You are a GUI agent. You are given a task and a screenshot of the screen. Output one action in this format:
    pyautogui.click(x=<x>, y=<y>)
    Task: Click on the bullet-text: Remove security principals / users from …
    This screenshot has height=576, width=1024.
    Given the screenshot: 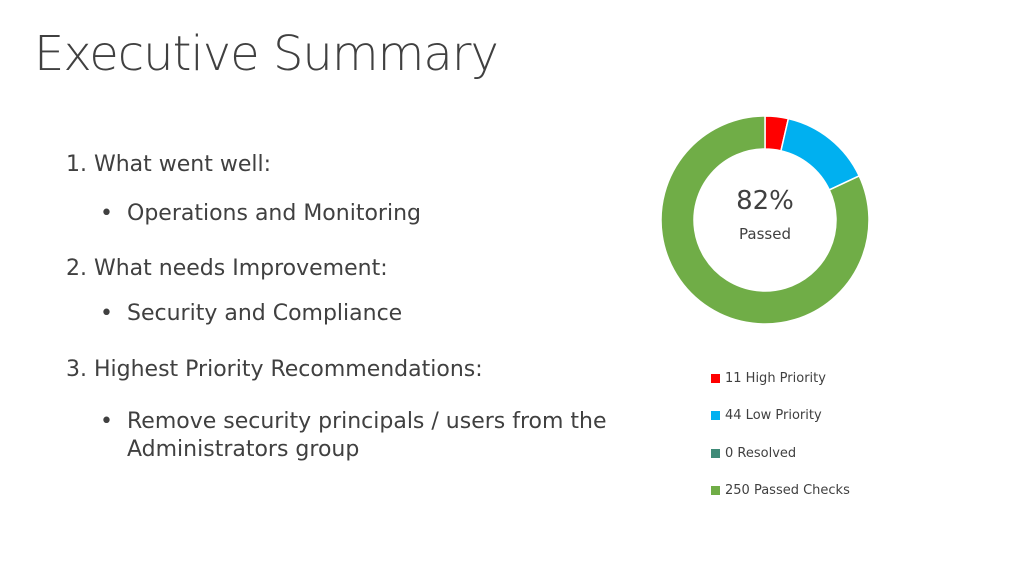 What is the action you would take?
    pyautogui.click(x=367, y=435)
    